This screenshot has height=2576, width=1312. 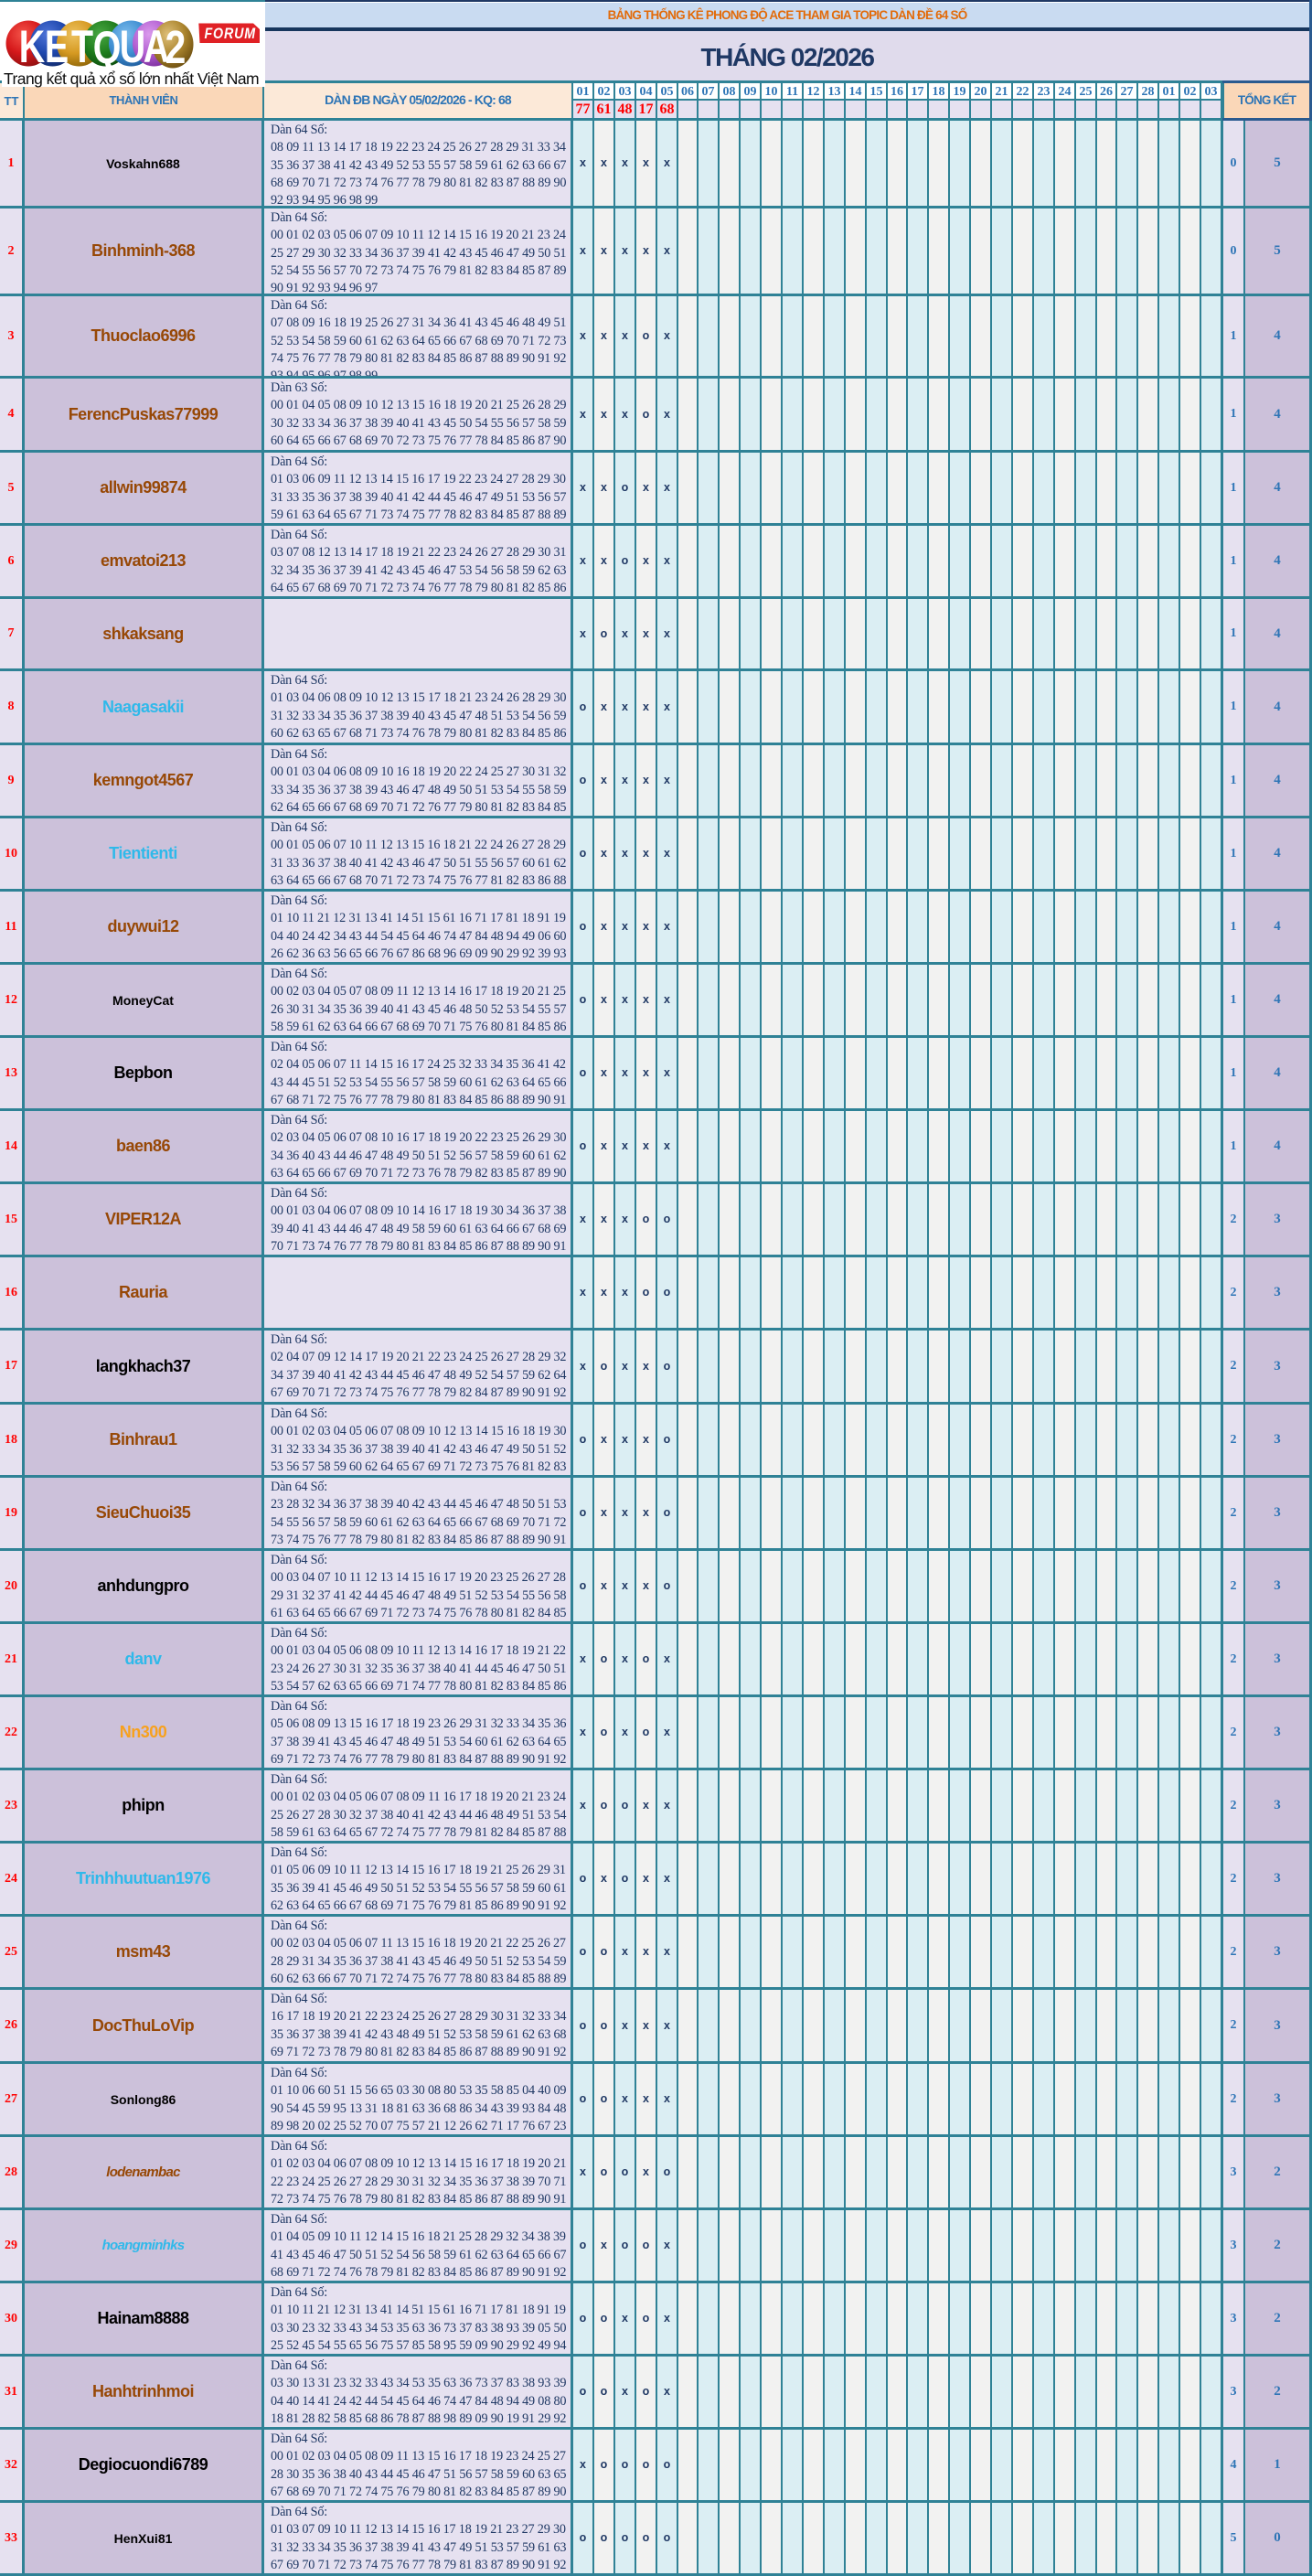 What do you see at coordinates (107, 47) in the screenshot?
I see `svg-text: Q` at bounding box center [107, 47].